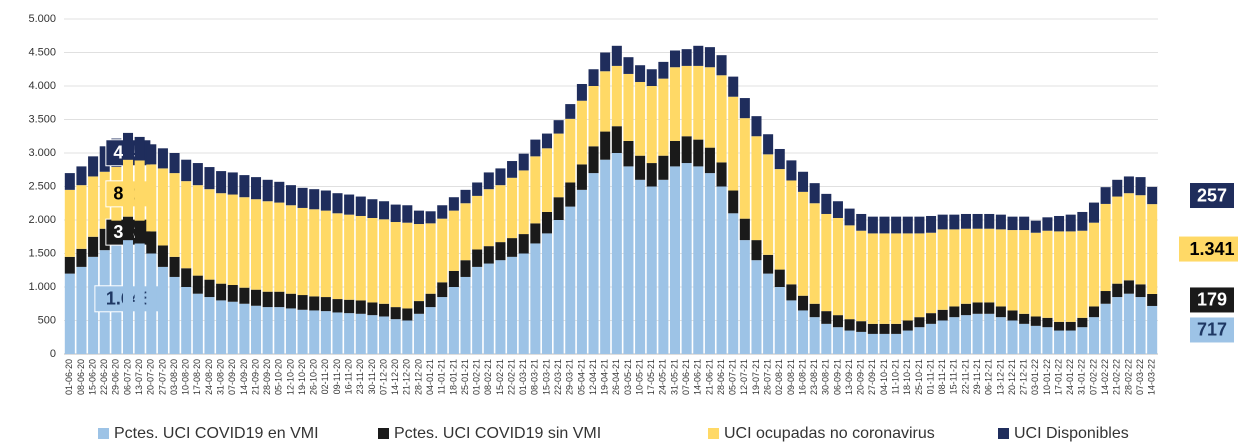 Image resolution: width=1238 pixels, height=448 pixels. Describe the element at coordinates (829, 433) in the screenshot. I see `legend-label: UCI ocupadas no coronavirus` at that location.